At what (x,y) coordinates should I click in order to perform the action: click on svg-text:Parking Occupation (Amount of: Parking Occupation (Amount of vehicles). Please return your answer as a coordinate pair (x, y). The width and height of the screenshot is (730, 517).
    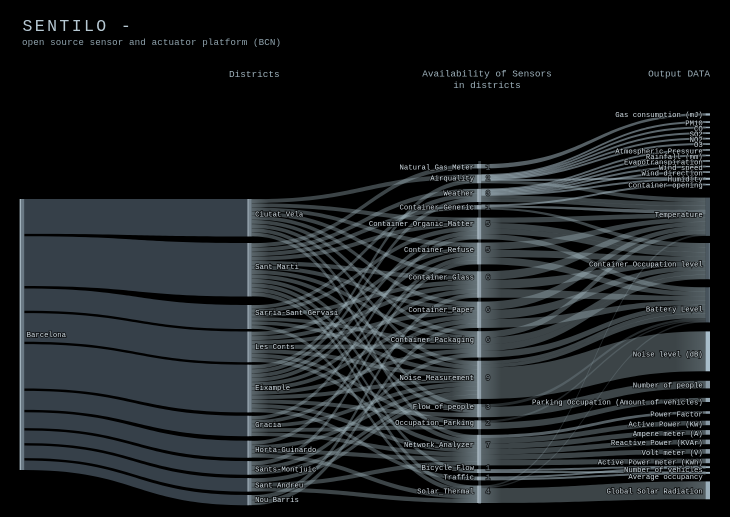
    Looking at the image, I should click on (617, 404).